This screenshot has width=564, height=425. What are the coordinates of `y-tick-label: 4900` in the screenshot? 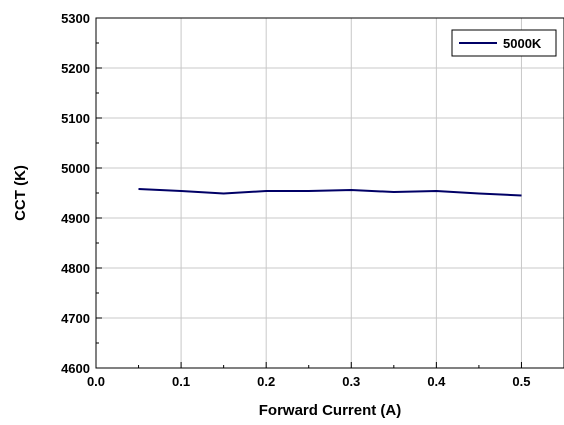 It's located at (75, 218).